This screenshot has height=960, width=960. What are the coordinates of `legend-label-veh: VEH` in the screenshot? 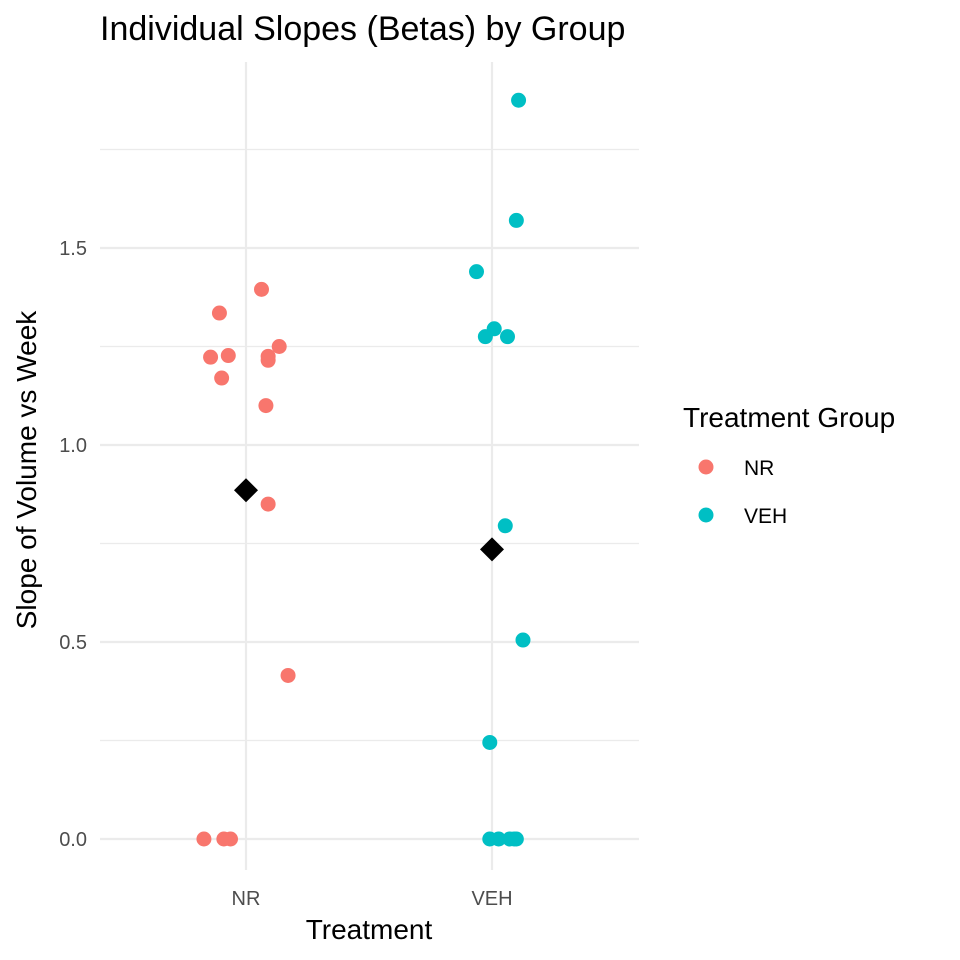 It's located at (765, 516).